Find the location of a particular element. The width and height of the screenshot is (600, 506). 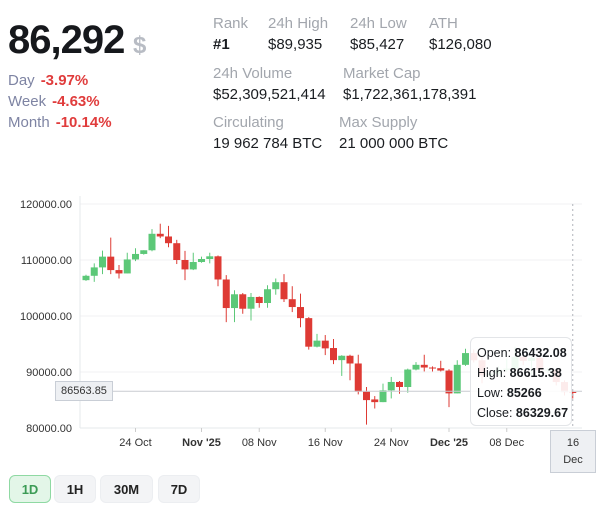

x-tick-label: 24 Oct is located at coordinates (135, 443).